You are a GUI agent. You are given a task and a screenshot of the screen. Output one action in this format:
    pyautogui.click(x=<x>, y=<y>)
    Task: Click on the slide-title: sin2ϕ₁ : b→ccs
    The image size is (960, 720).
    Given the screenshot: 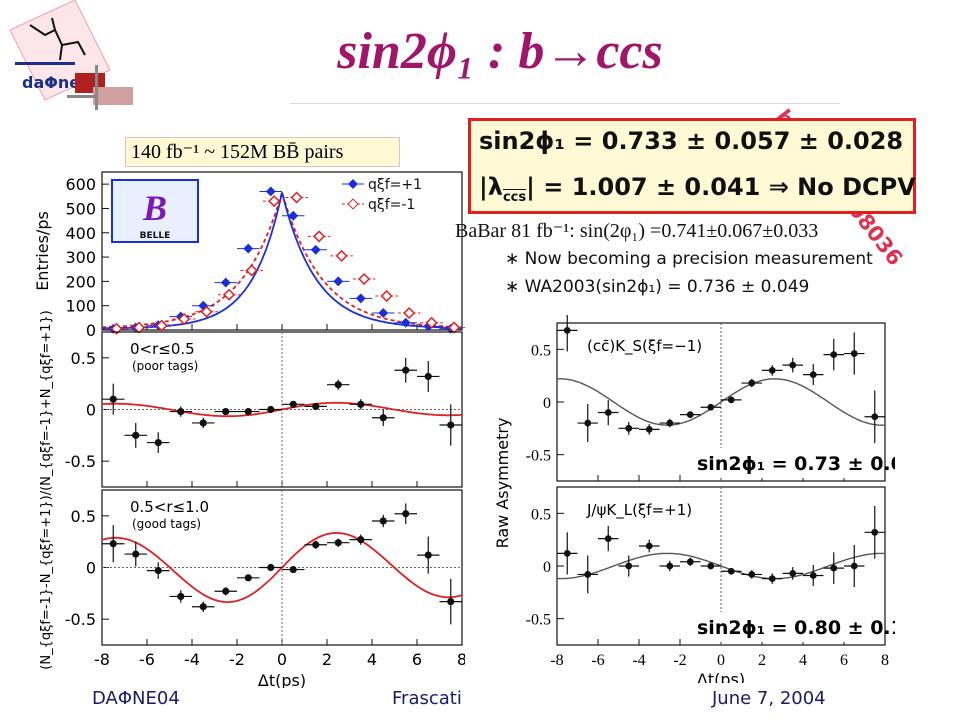 What is the action you would take?
    pyautogui.click(x=500, y=51)
    